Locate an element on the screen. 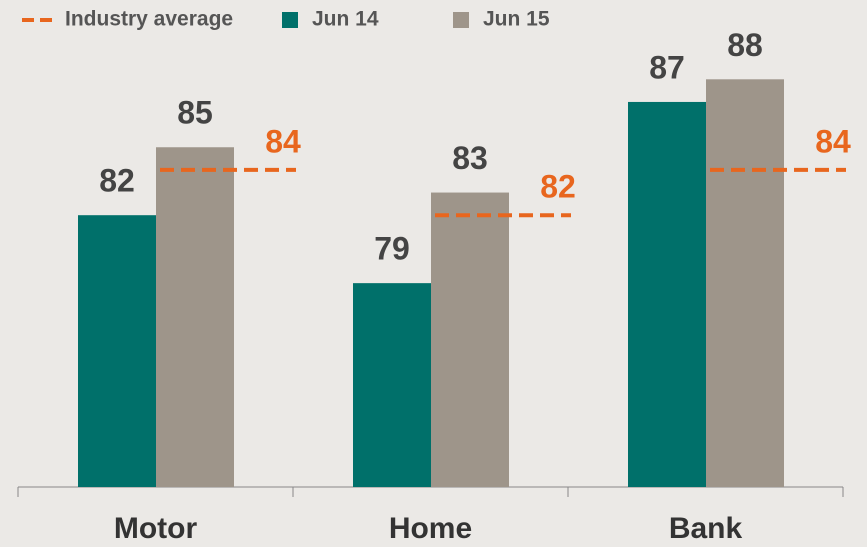  data-label: 88 is located at coordinates (745, 45).